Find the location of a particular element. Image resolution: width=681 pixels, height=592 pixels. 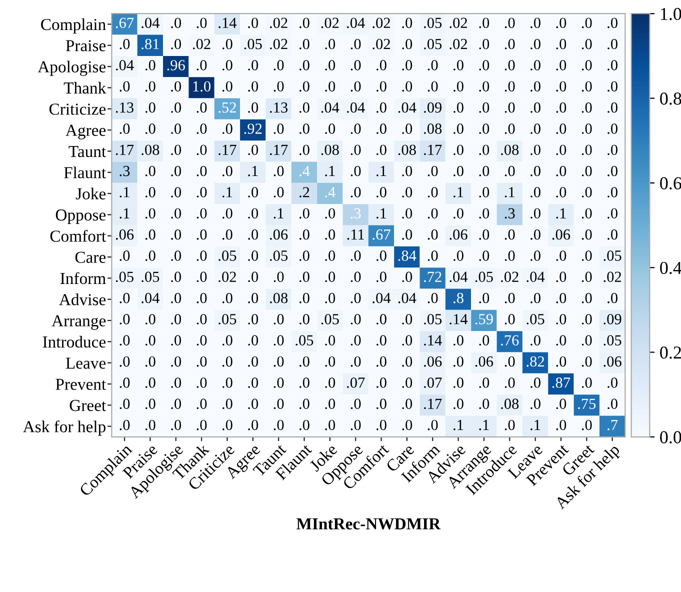

color-bar-label: 0.6 is located at coordinates (670, 183).